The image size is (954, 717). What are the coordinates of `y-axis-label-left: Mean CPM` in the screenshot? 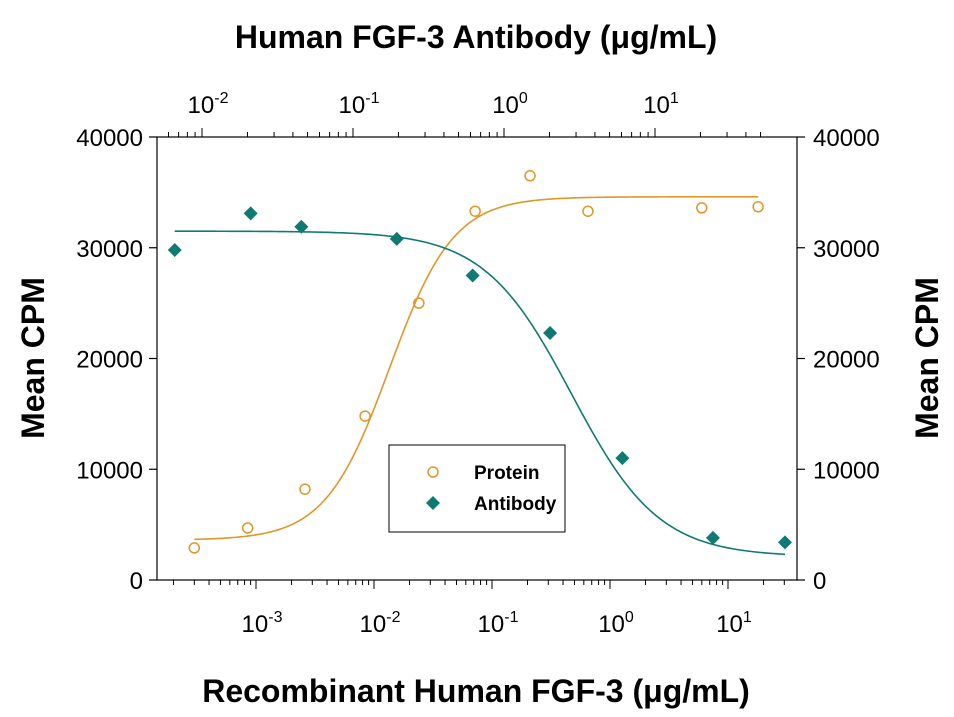 It's located at (33, 358).